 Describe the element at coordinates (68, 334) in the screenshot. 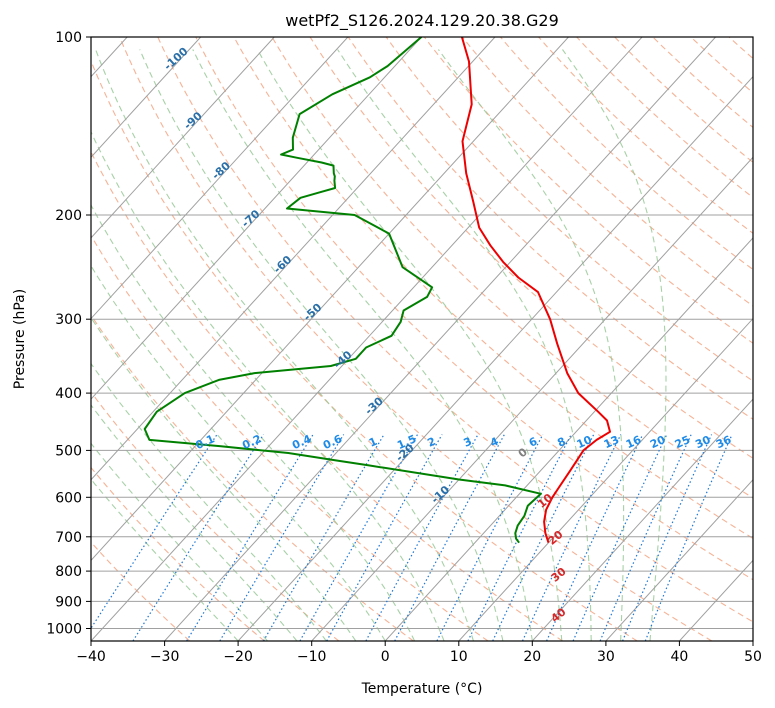

I see `y-axis: 100 200 300 400 500 600 700 800 900 1000` at that location.